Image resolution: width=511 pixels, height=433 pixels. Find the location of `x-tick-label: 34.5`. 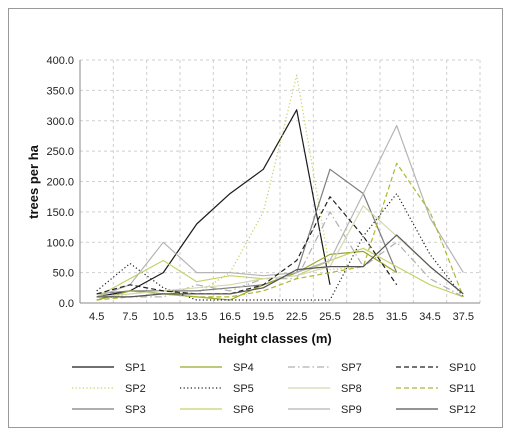

x-tick-label: 34.5 is located at coordinates (429, 317).